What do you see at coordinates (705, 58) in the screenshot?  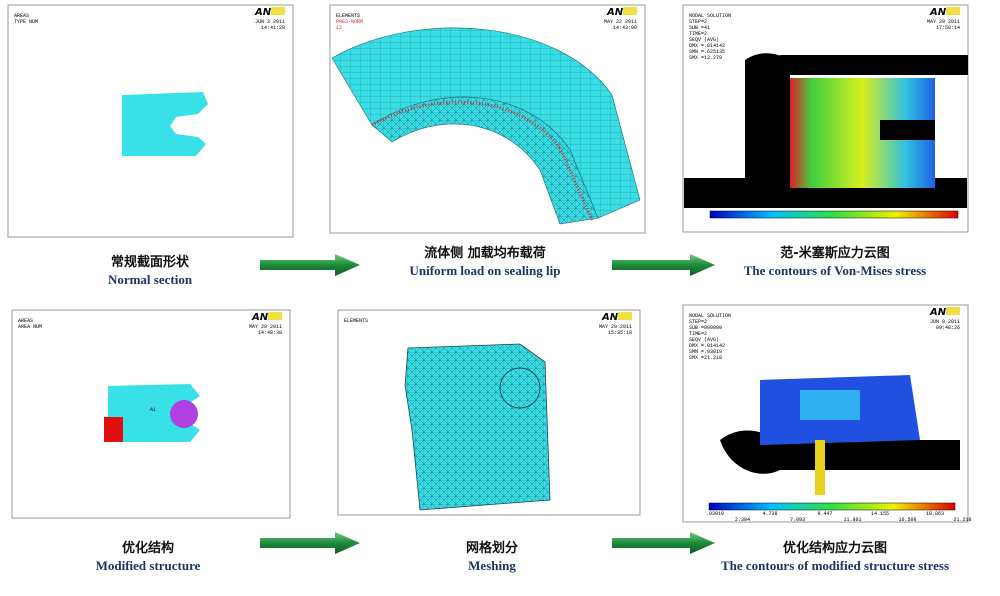 I see `info-line: SMX =12.279` at bounding box center [705, 58].